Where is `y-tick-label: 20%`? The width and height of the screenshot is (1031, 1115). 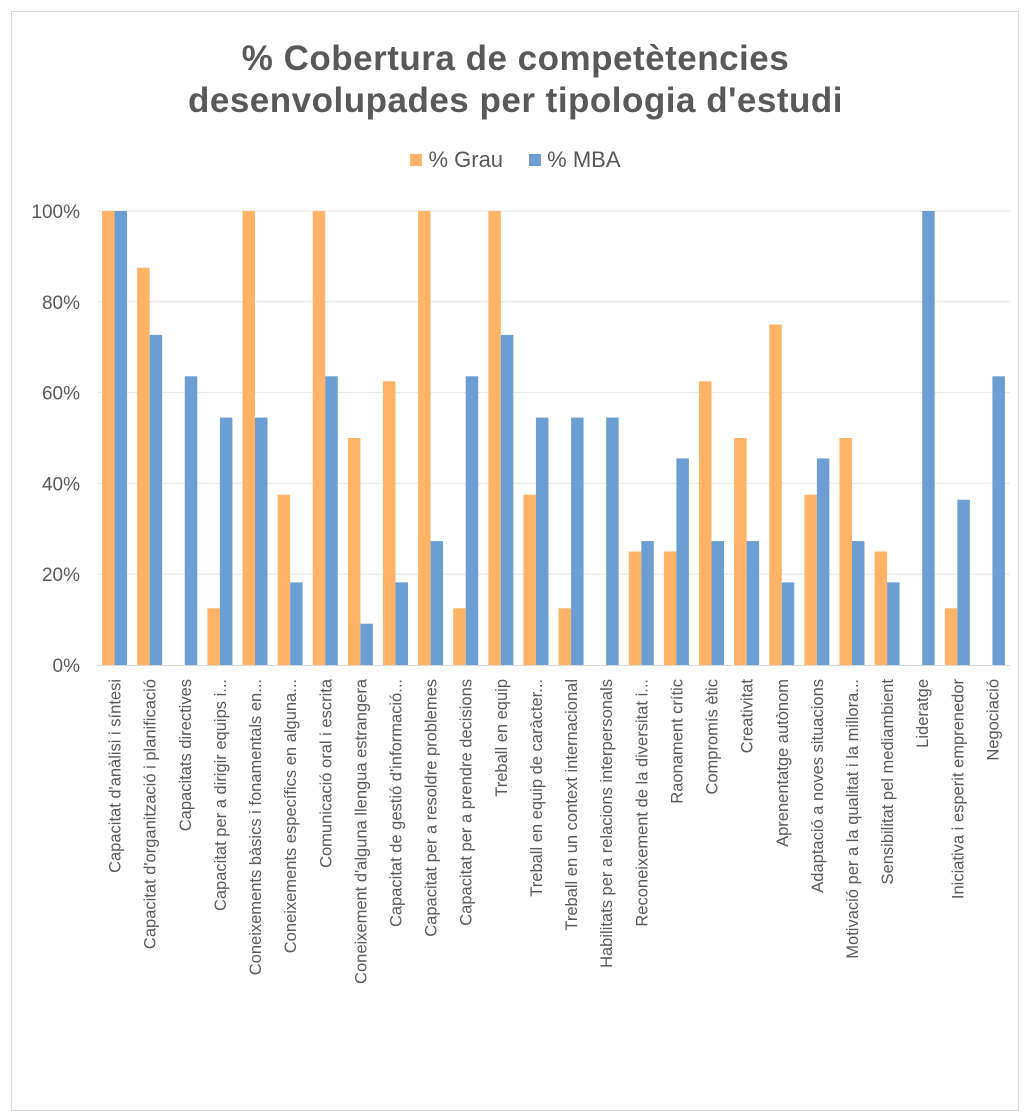 y-tick-label: 20% is located at coordinates (61, 575).